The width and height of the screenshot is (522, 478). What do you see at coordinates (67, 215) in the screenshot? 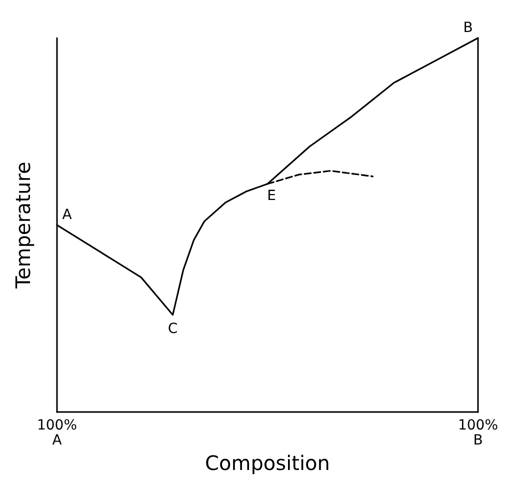
I see `annotation: A` at bounding box center [67, 215].